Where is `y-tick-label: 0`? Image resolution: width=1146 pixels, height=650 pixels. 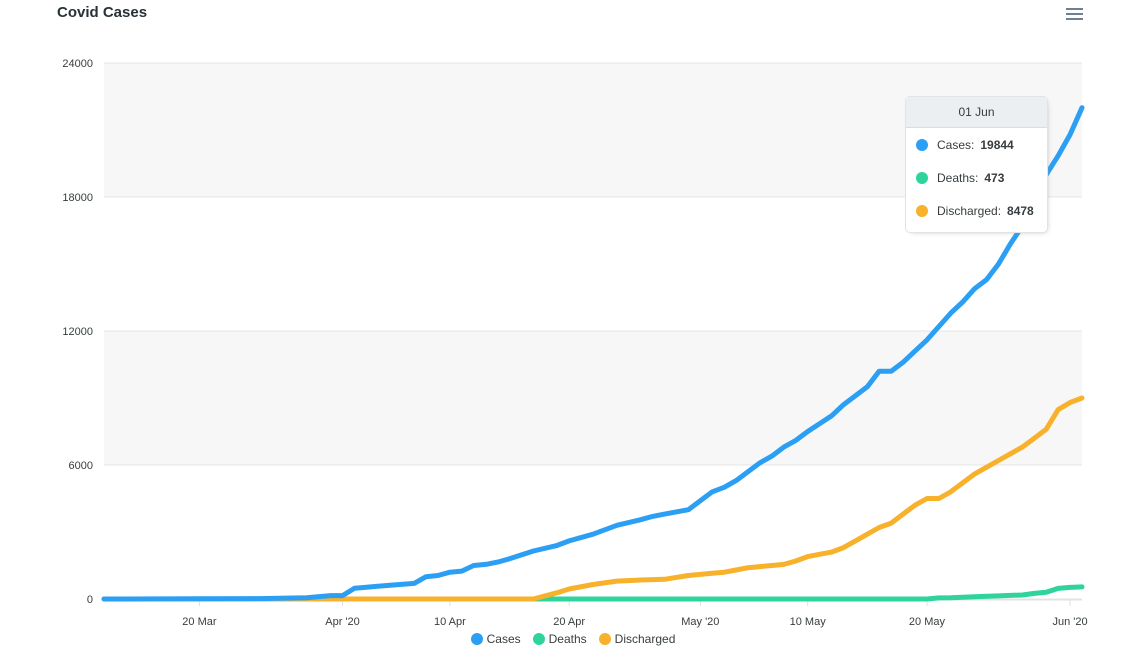 y-tick-label: 0 is located at coordinates (90, 600).